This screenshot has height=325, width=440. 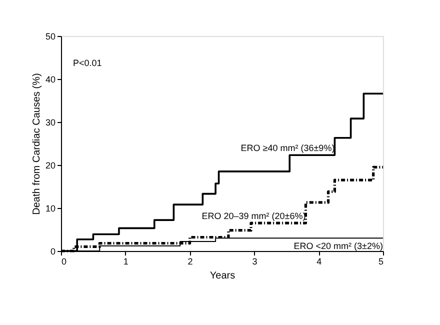 What do you see at coordinates (50, 37) in the screenshot?
I see `y-tick-label: 50` at bounding box center [50, 37].